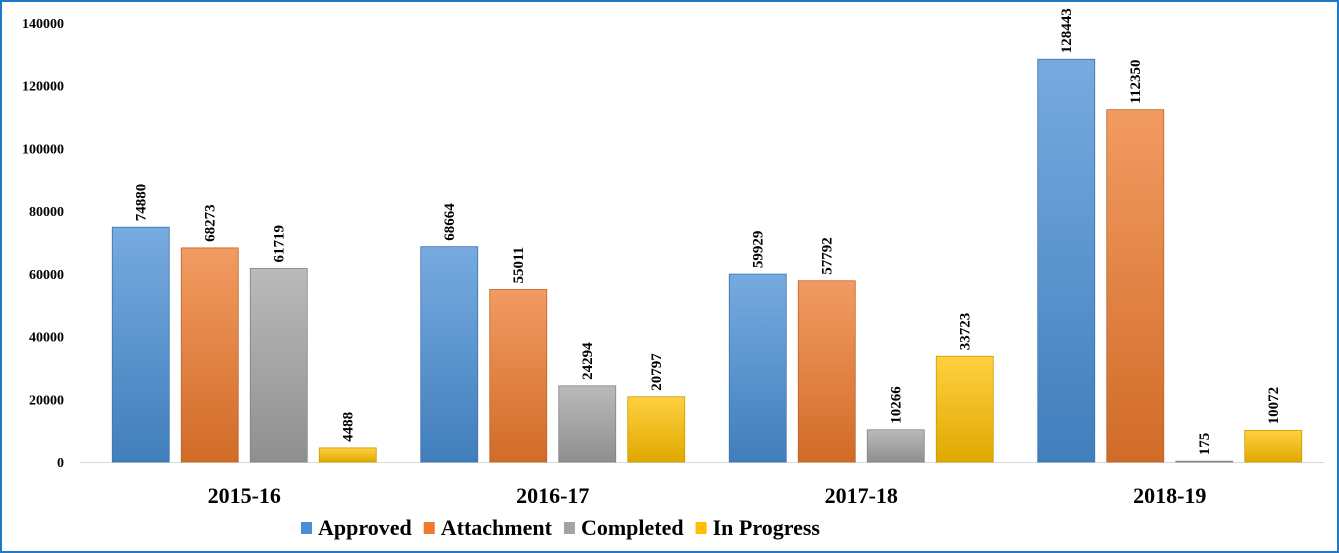  What do you see at coordinates (46, 275) in the screenshot?
I see `y-tick-label-60000: 60000` at bounding box center [46, 275].